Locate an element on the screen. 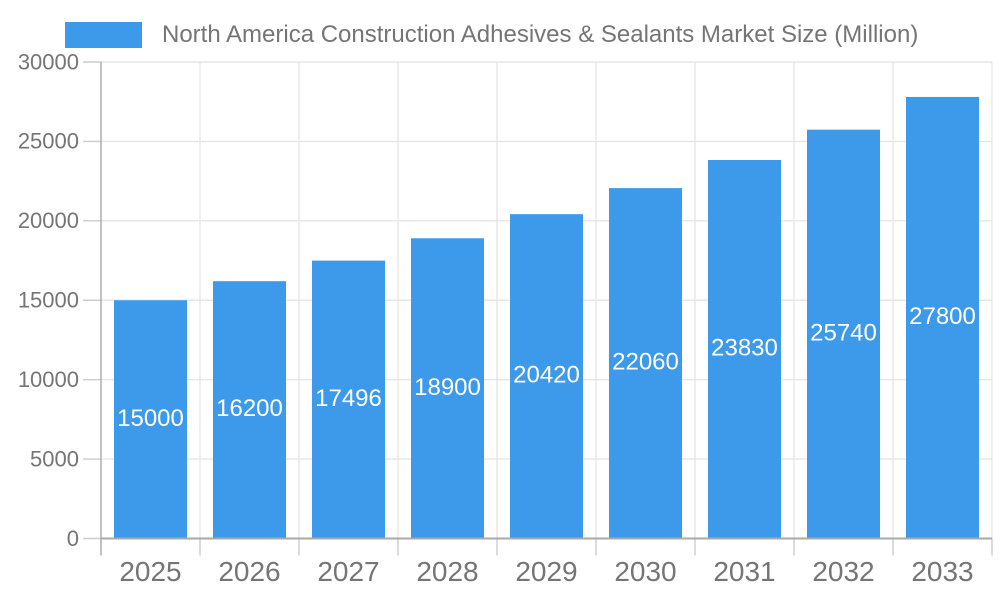  x-axis-label: 2033 is located at coordinates (942, 571).